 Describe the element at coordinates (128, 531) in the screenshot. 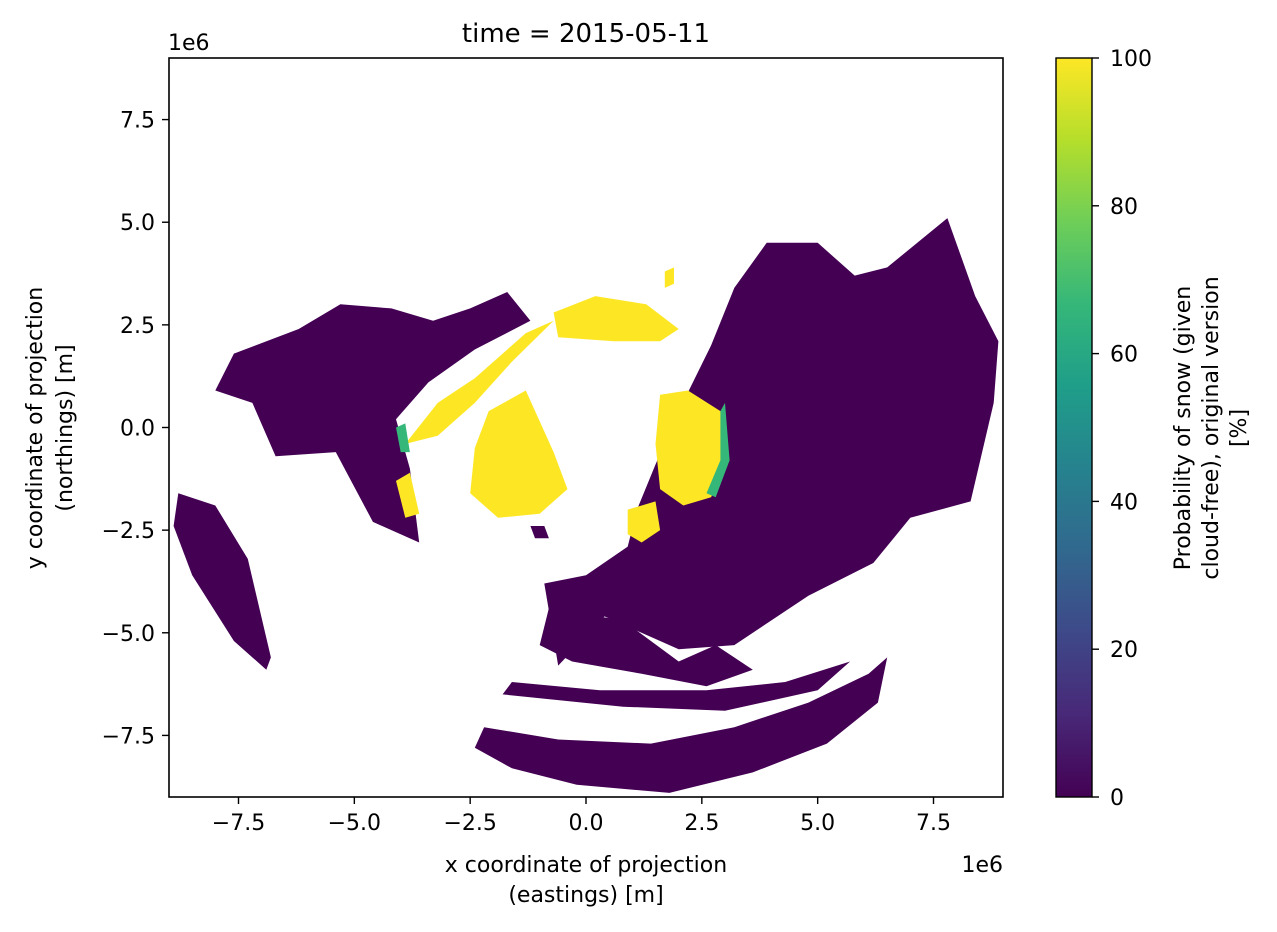

I see `y-tick-label: −2.5` at that location.